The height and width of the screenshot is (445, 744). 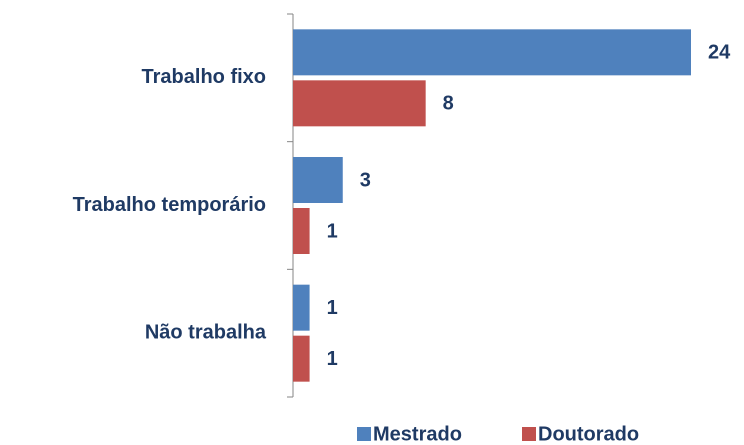 What do you see at coordinates (719, 53) in the screenshot?
I see `data-label: 24` at bounding box center [719, 53].